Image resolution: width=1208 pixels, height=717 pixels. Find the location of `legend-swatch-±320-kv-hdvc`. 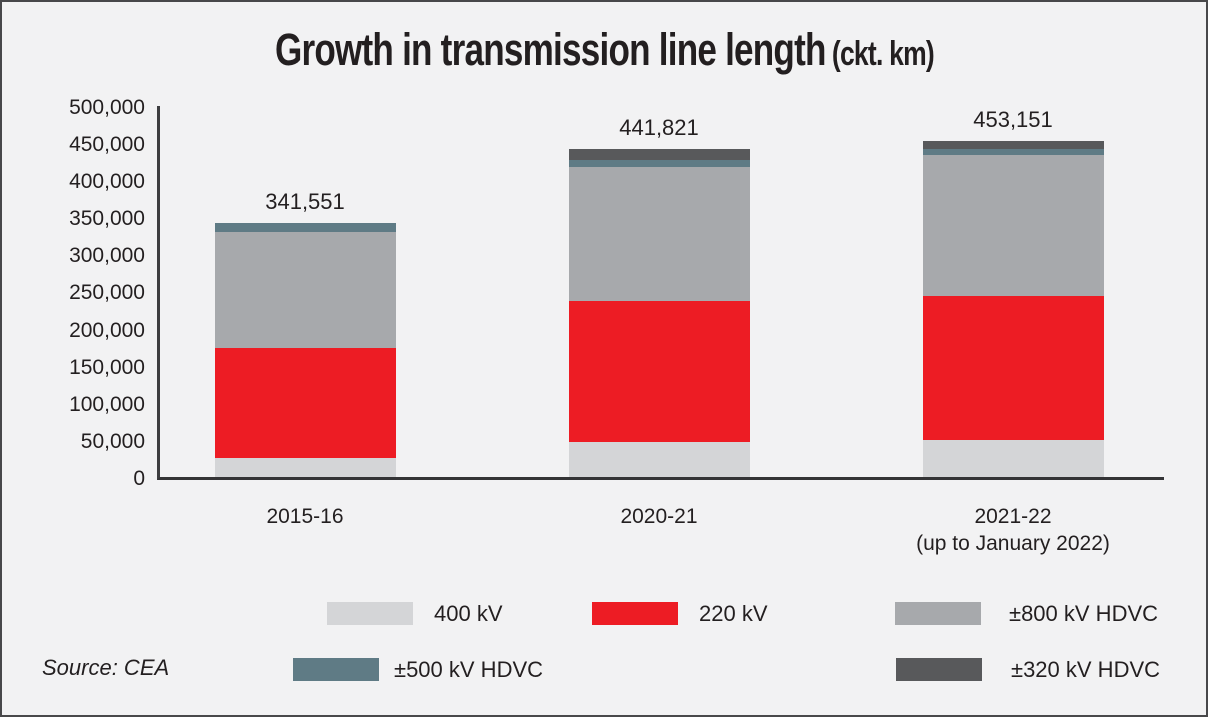

legend-swatch-±320-kv-hdvc is located at coordinates (939, 669).